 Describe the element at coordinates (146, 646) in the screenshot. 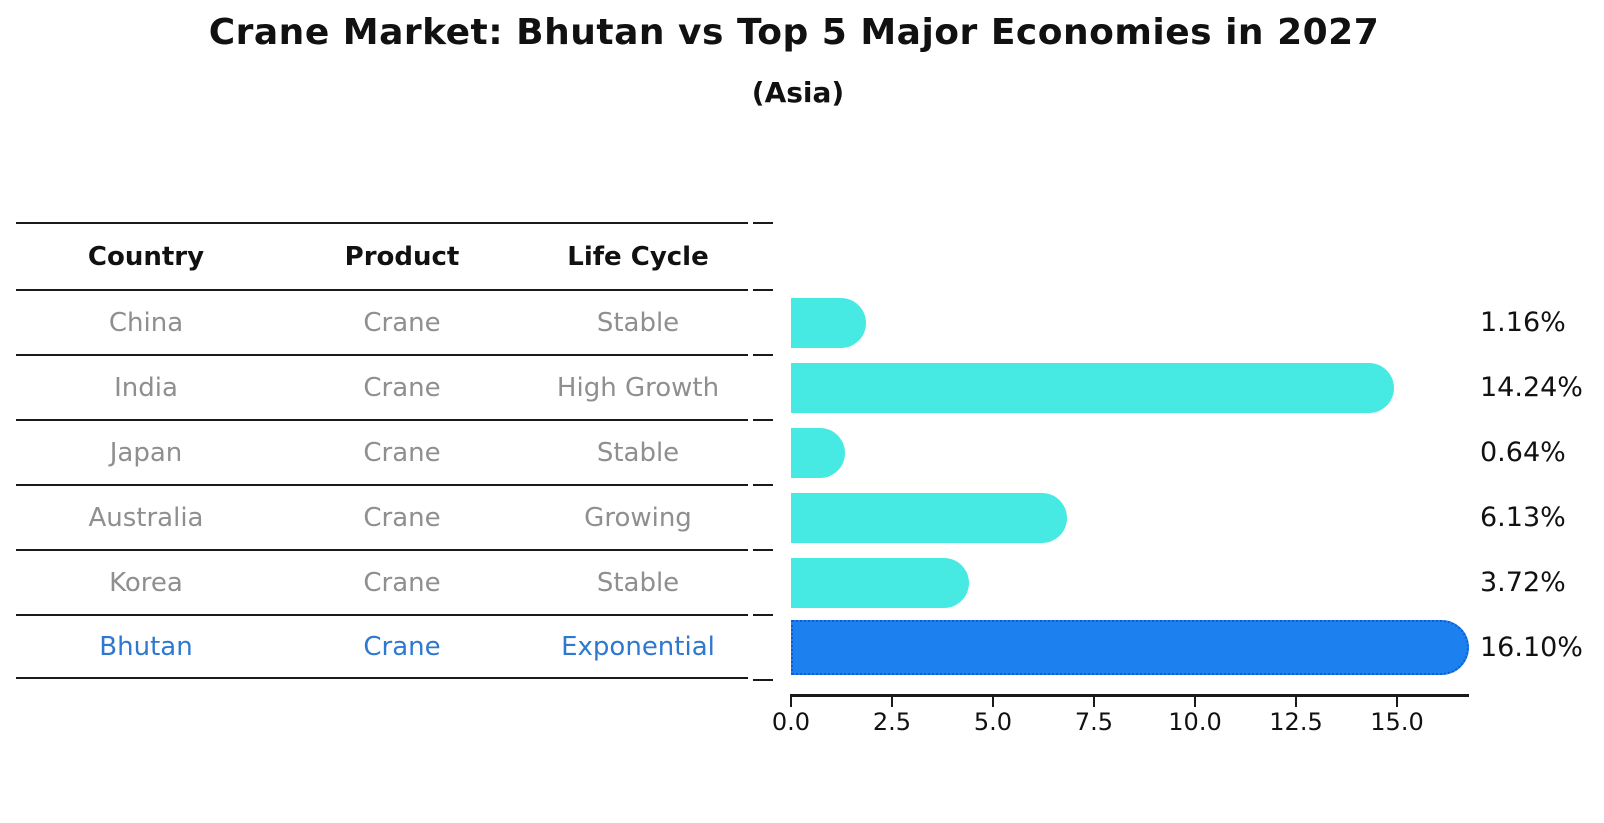

I see `table-cell-country: Bhutan` at that location.